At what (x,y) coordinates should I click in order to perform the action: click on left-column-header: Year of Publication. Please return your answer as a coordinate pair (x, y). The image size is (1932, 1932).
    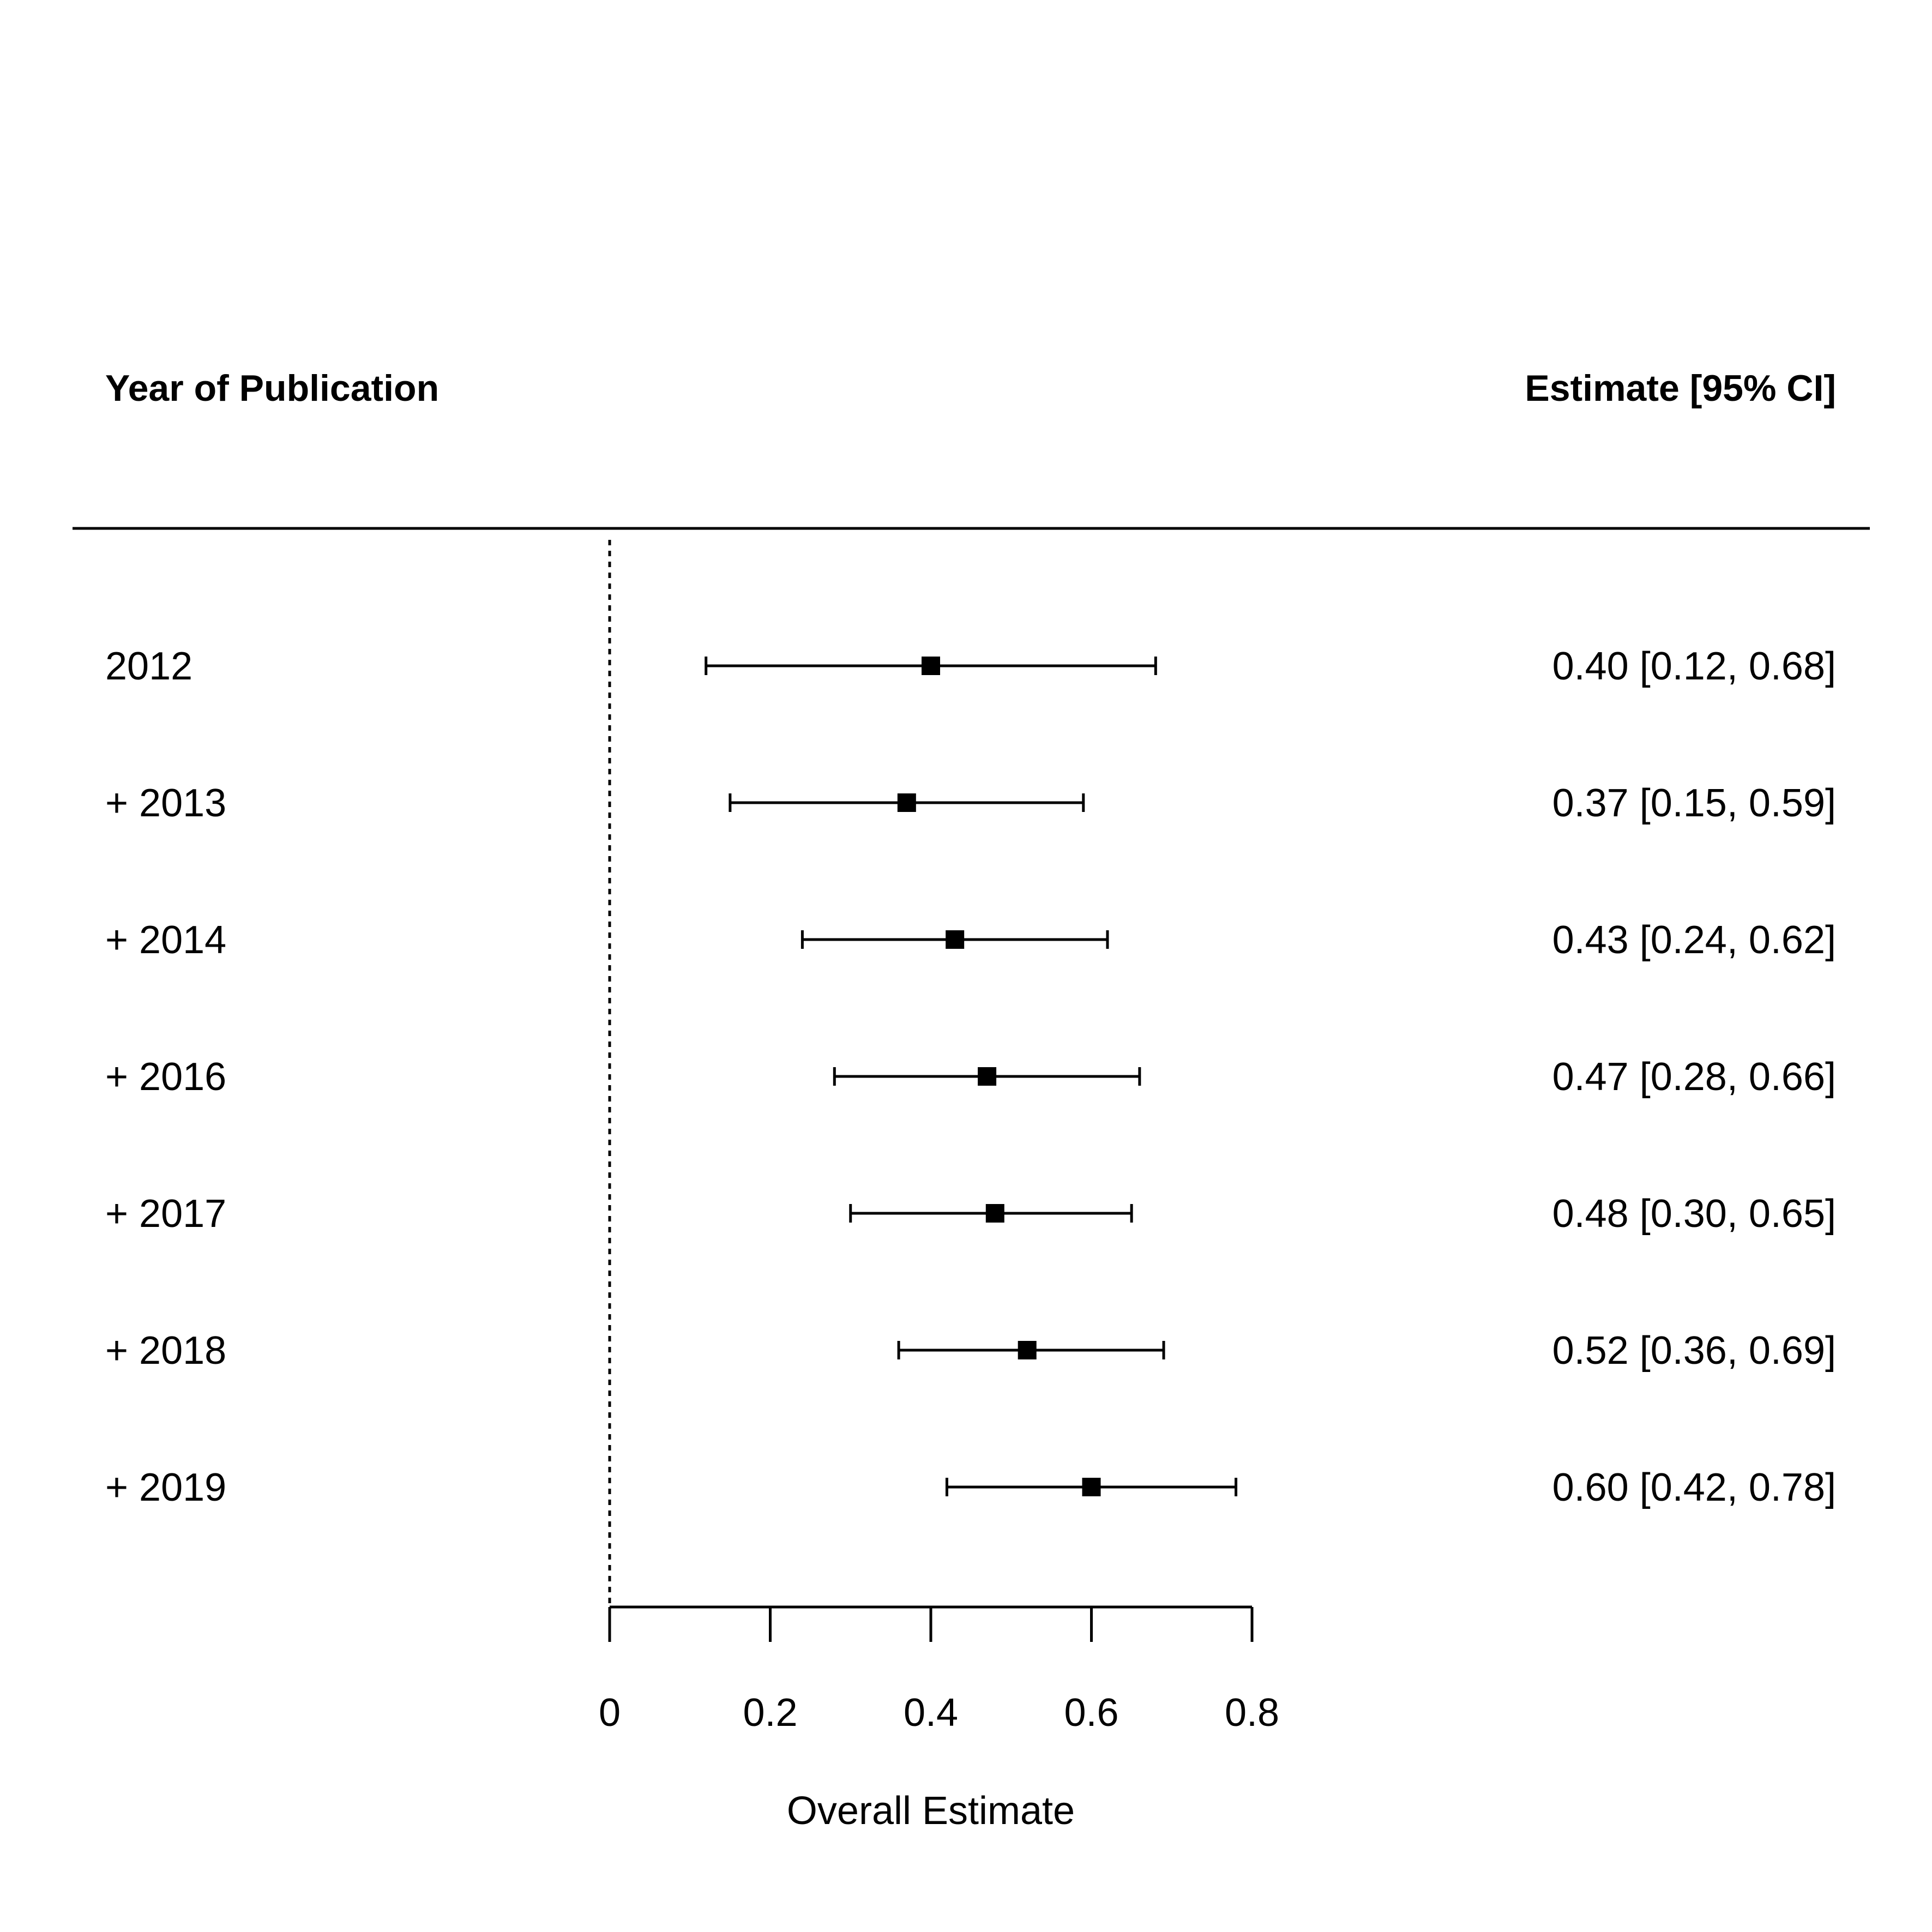
    Looking at the image, I should click on (272, 388).